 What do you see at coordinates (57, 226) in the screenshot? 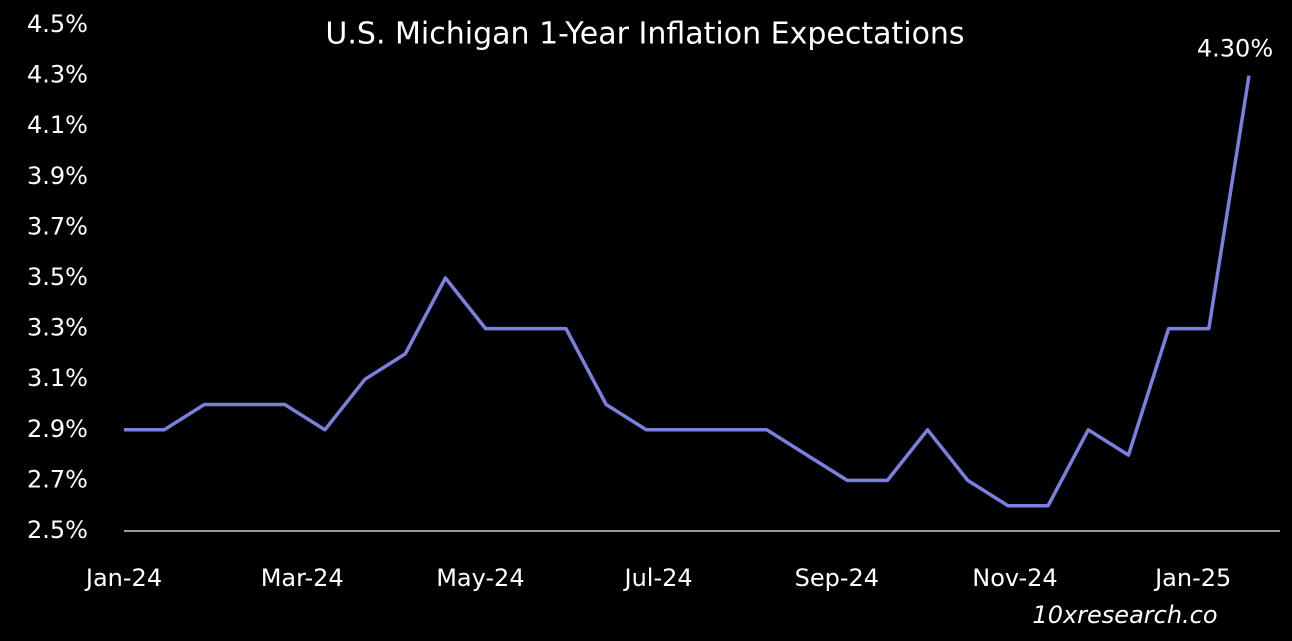
I see `y-tick-label: 3.7%` at bounding box center [57, 226].